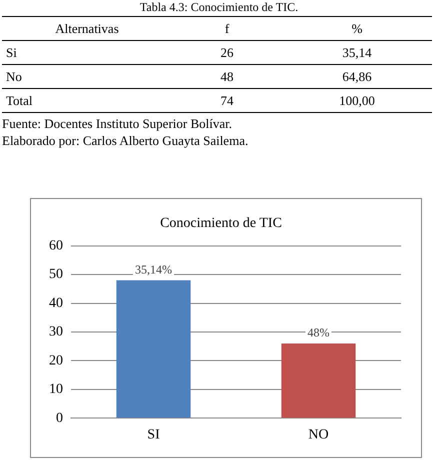 The height and width of the screenshot is (473, 438). Describe the element at coordinates (56, 390) in the screenshot. I see `y-tick-label: 10` at that location.